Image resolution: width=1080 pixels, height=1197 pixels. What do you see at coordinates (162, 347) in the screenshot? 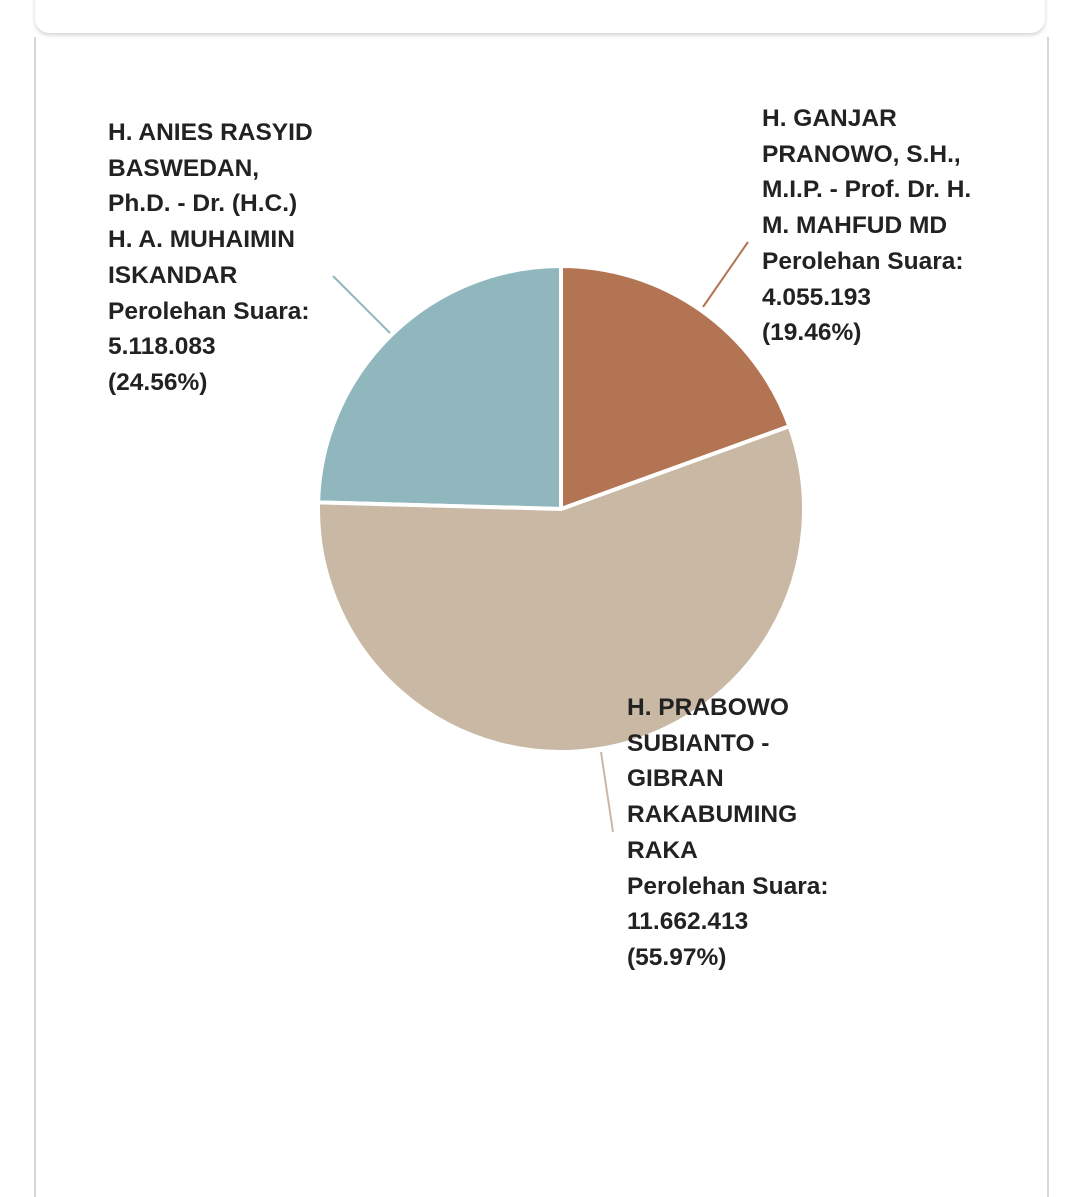
I see `label-value: 5.118.083` at bounding box center [162, 347].